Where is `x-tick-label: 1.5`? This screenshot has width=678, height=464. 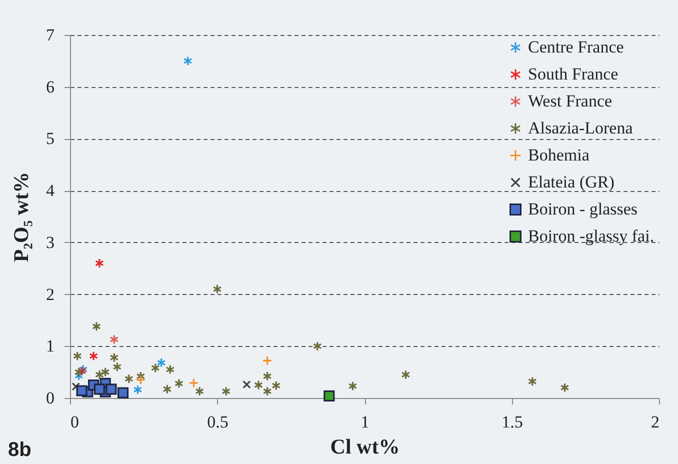
x-tick-label: 1.5 is located at coordinates (512, 422).